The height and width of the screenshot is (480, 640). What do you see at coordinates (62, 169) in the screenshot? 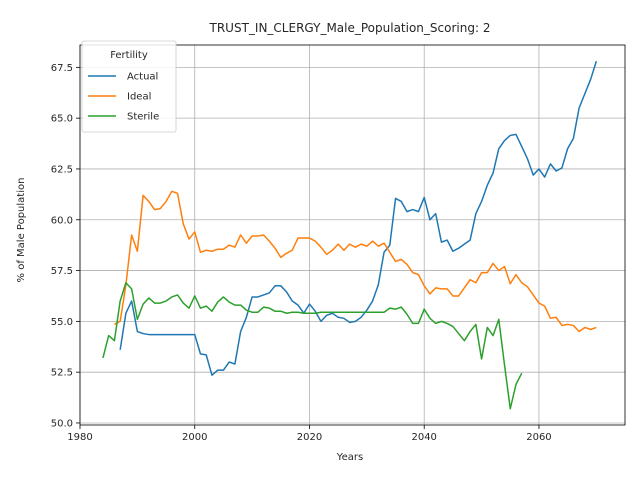
I see `y-tick-label: 62.5` at bounding box center [62, 169].